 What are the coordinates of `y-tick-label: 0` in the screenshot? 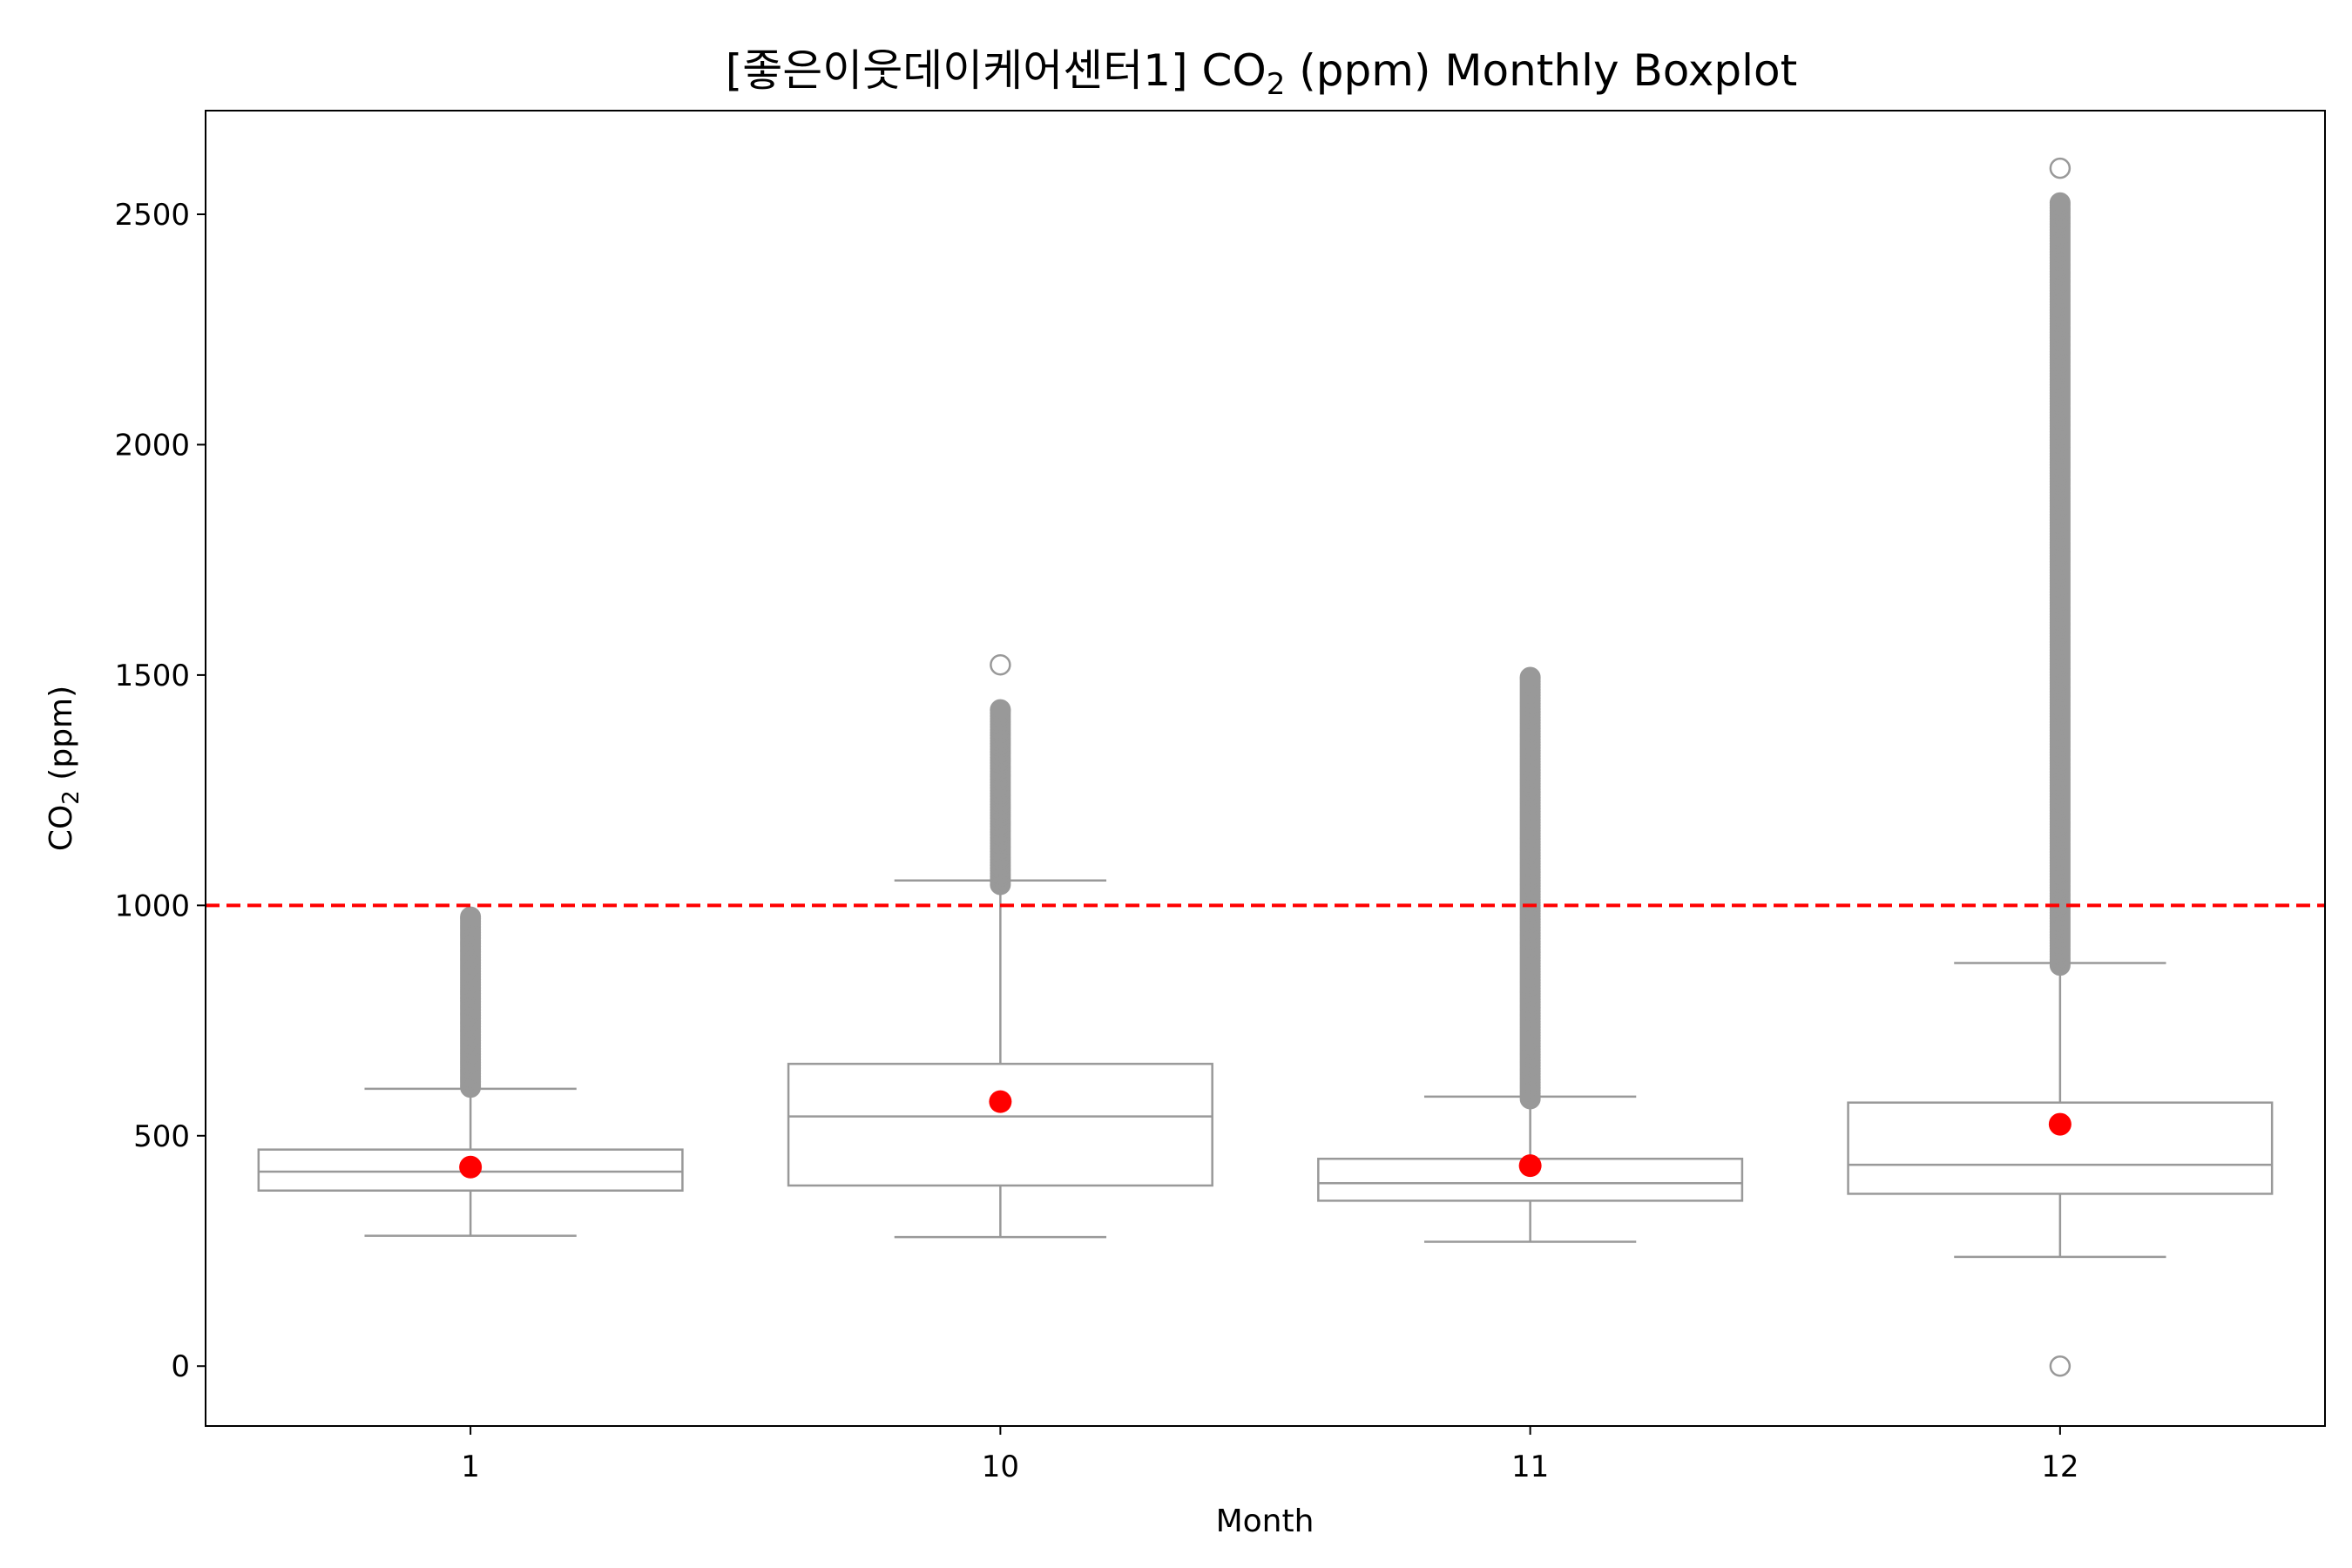 It's located at (180, 1366).